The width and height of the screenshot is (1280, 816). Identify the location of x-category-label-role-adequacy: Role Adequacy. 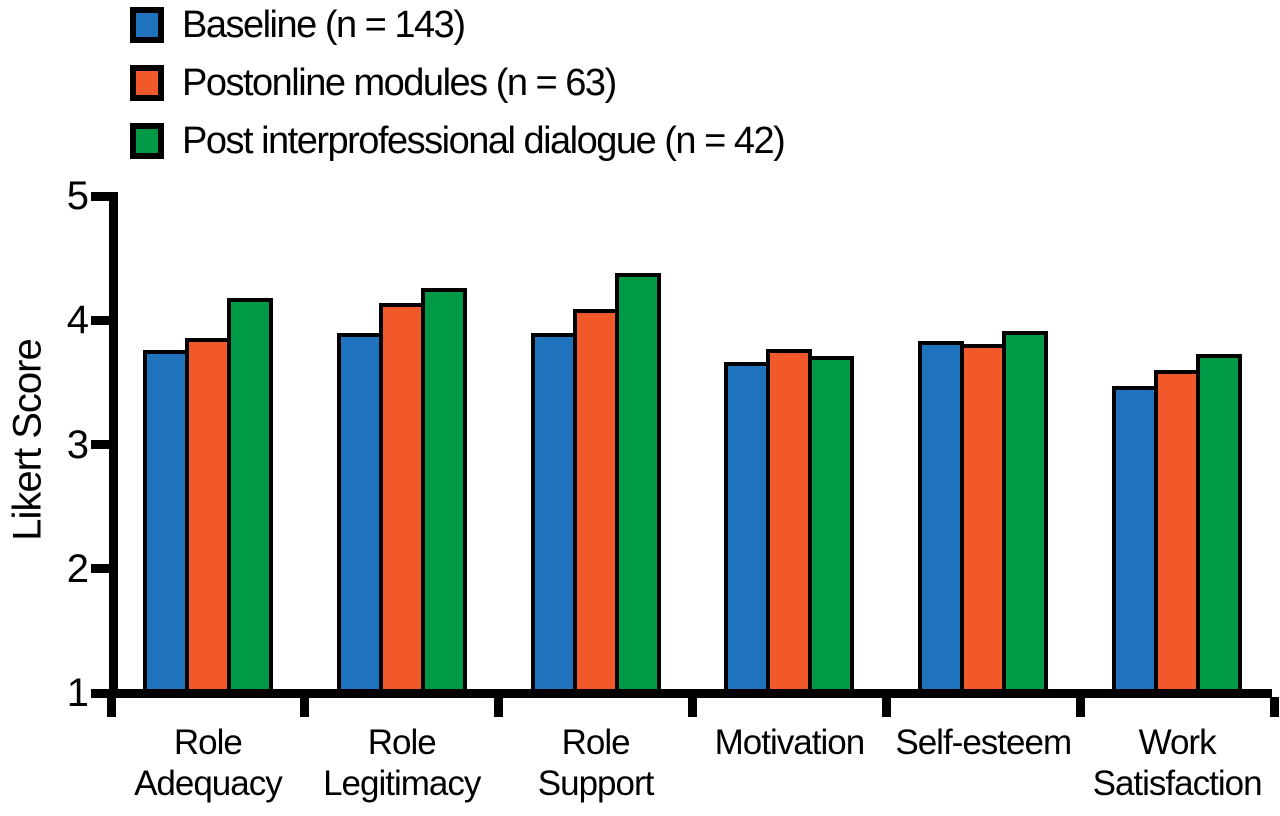
(208, 763).